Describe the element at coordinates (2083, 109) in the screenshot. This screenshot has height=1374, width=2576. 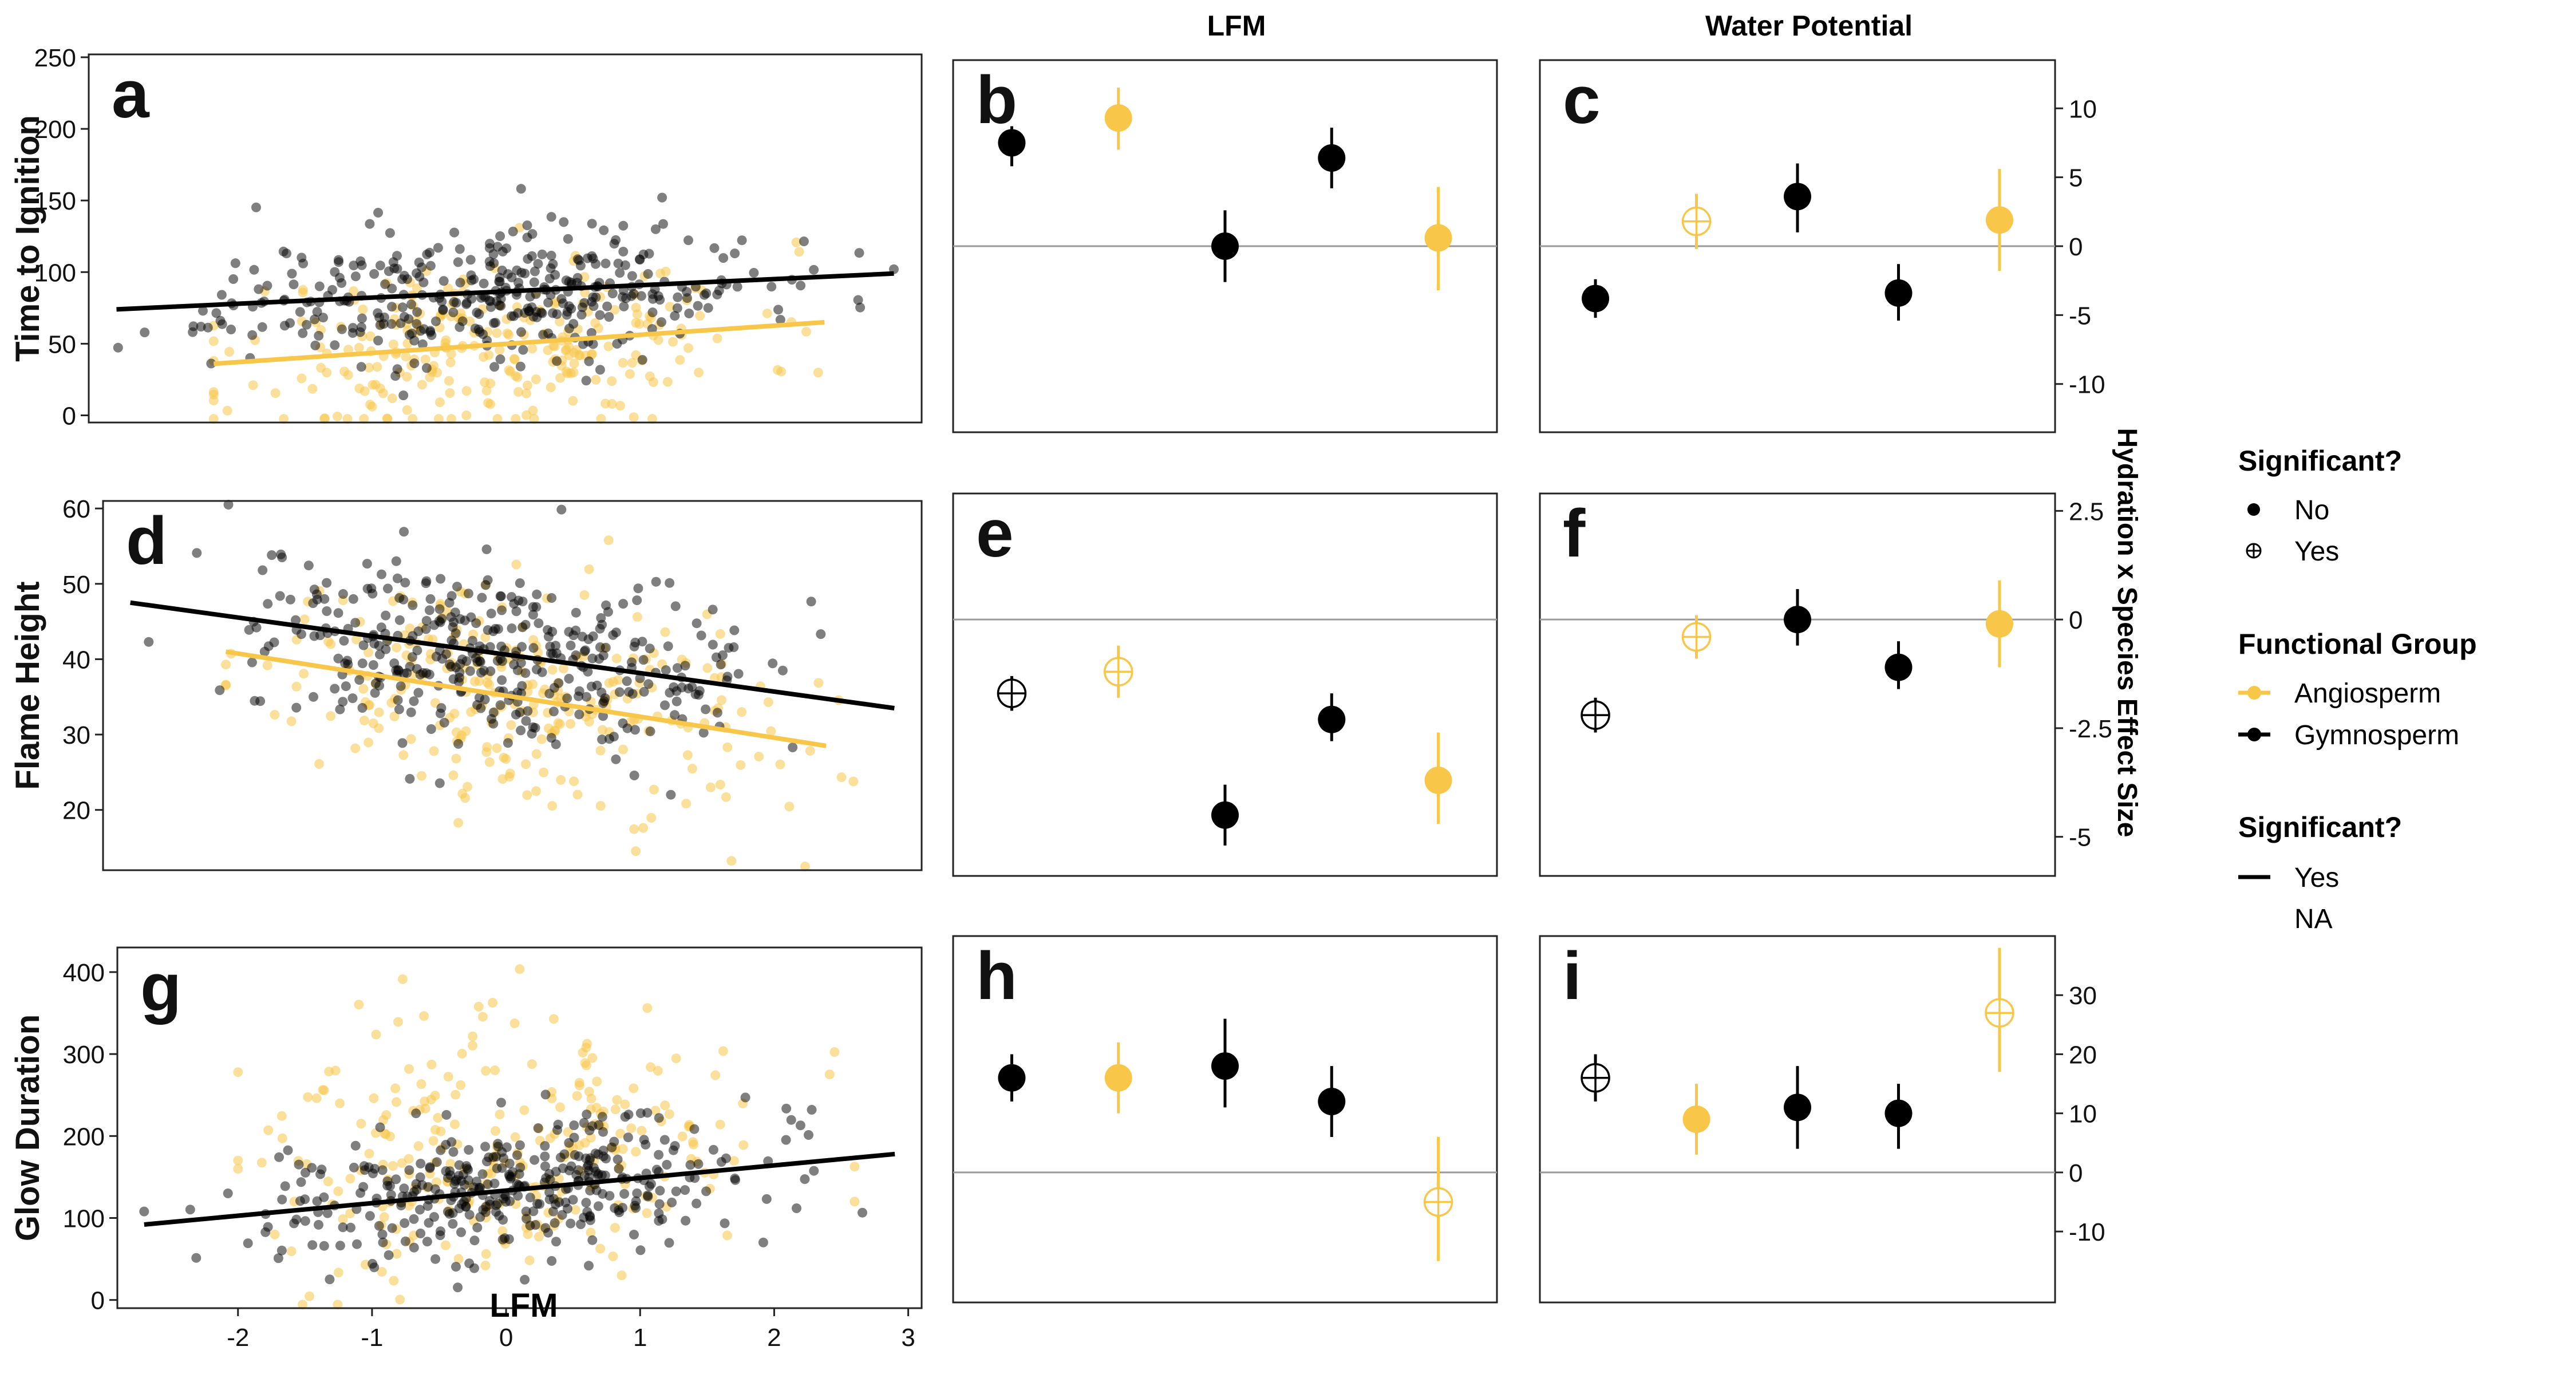
I see `y-tick-label-right: 10` at that location.